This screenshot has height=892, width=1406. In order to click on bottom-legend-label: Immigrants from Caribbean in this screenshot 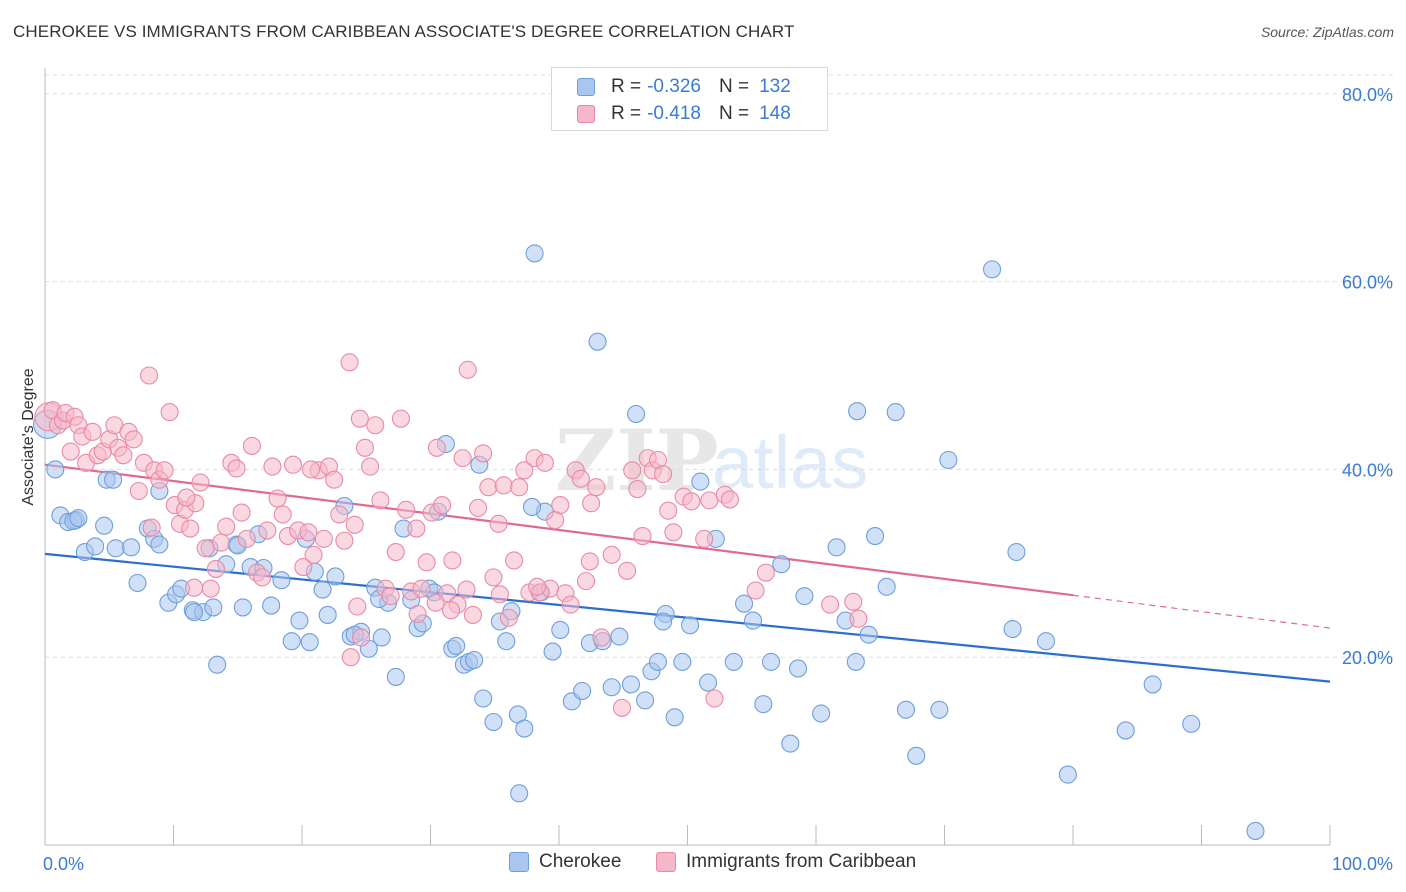, I will do `click(801, 861)`.